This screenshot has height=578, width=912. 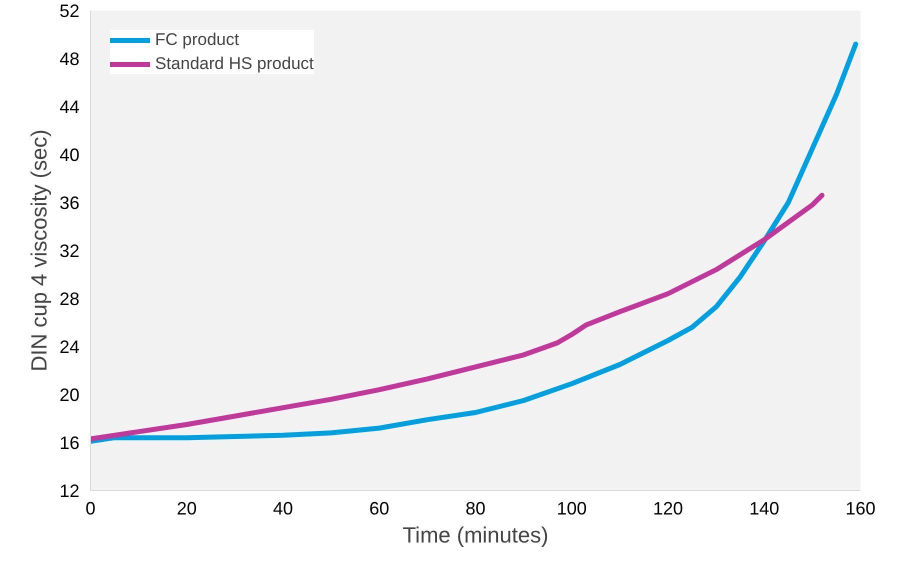 I want to click on y-tick-label: 36, so click(x=69, y=203).